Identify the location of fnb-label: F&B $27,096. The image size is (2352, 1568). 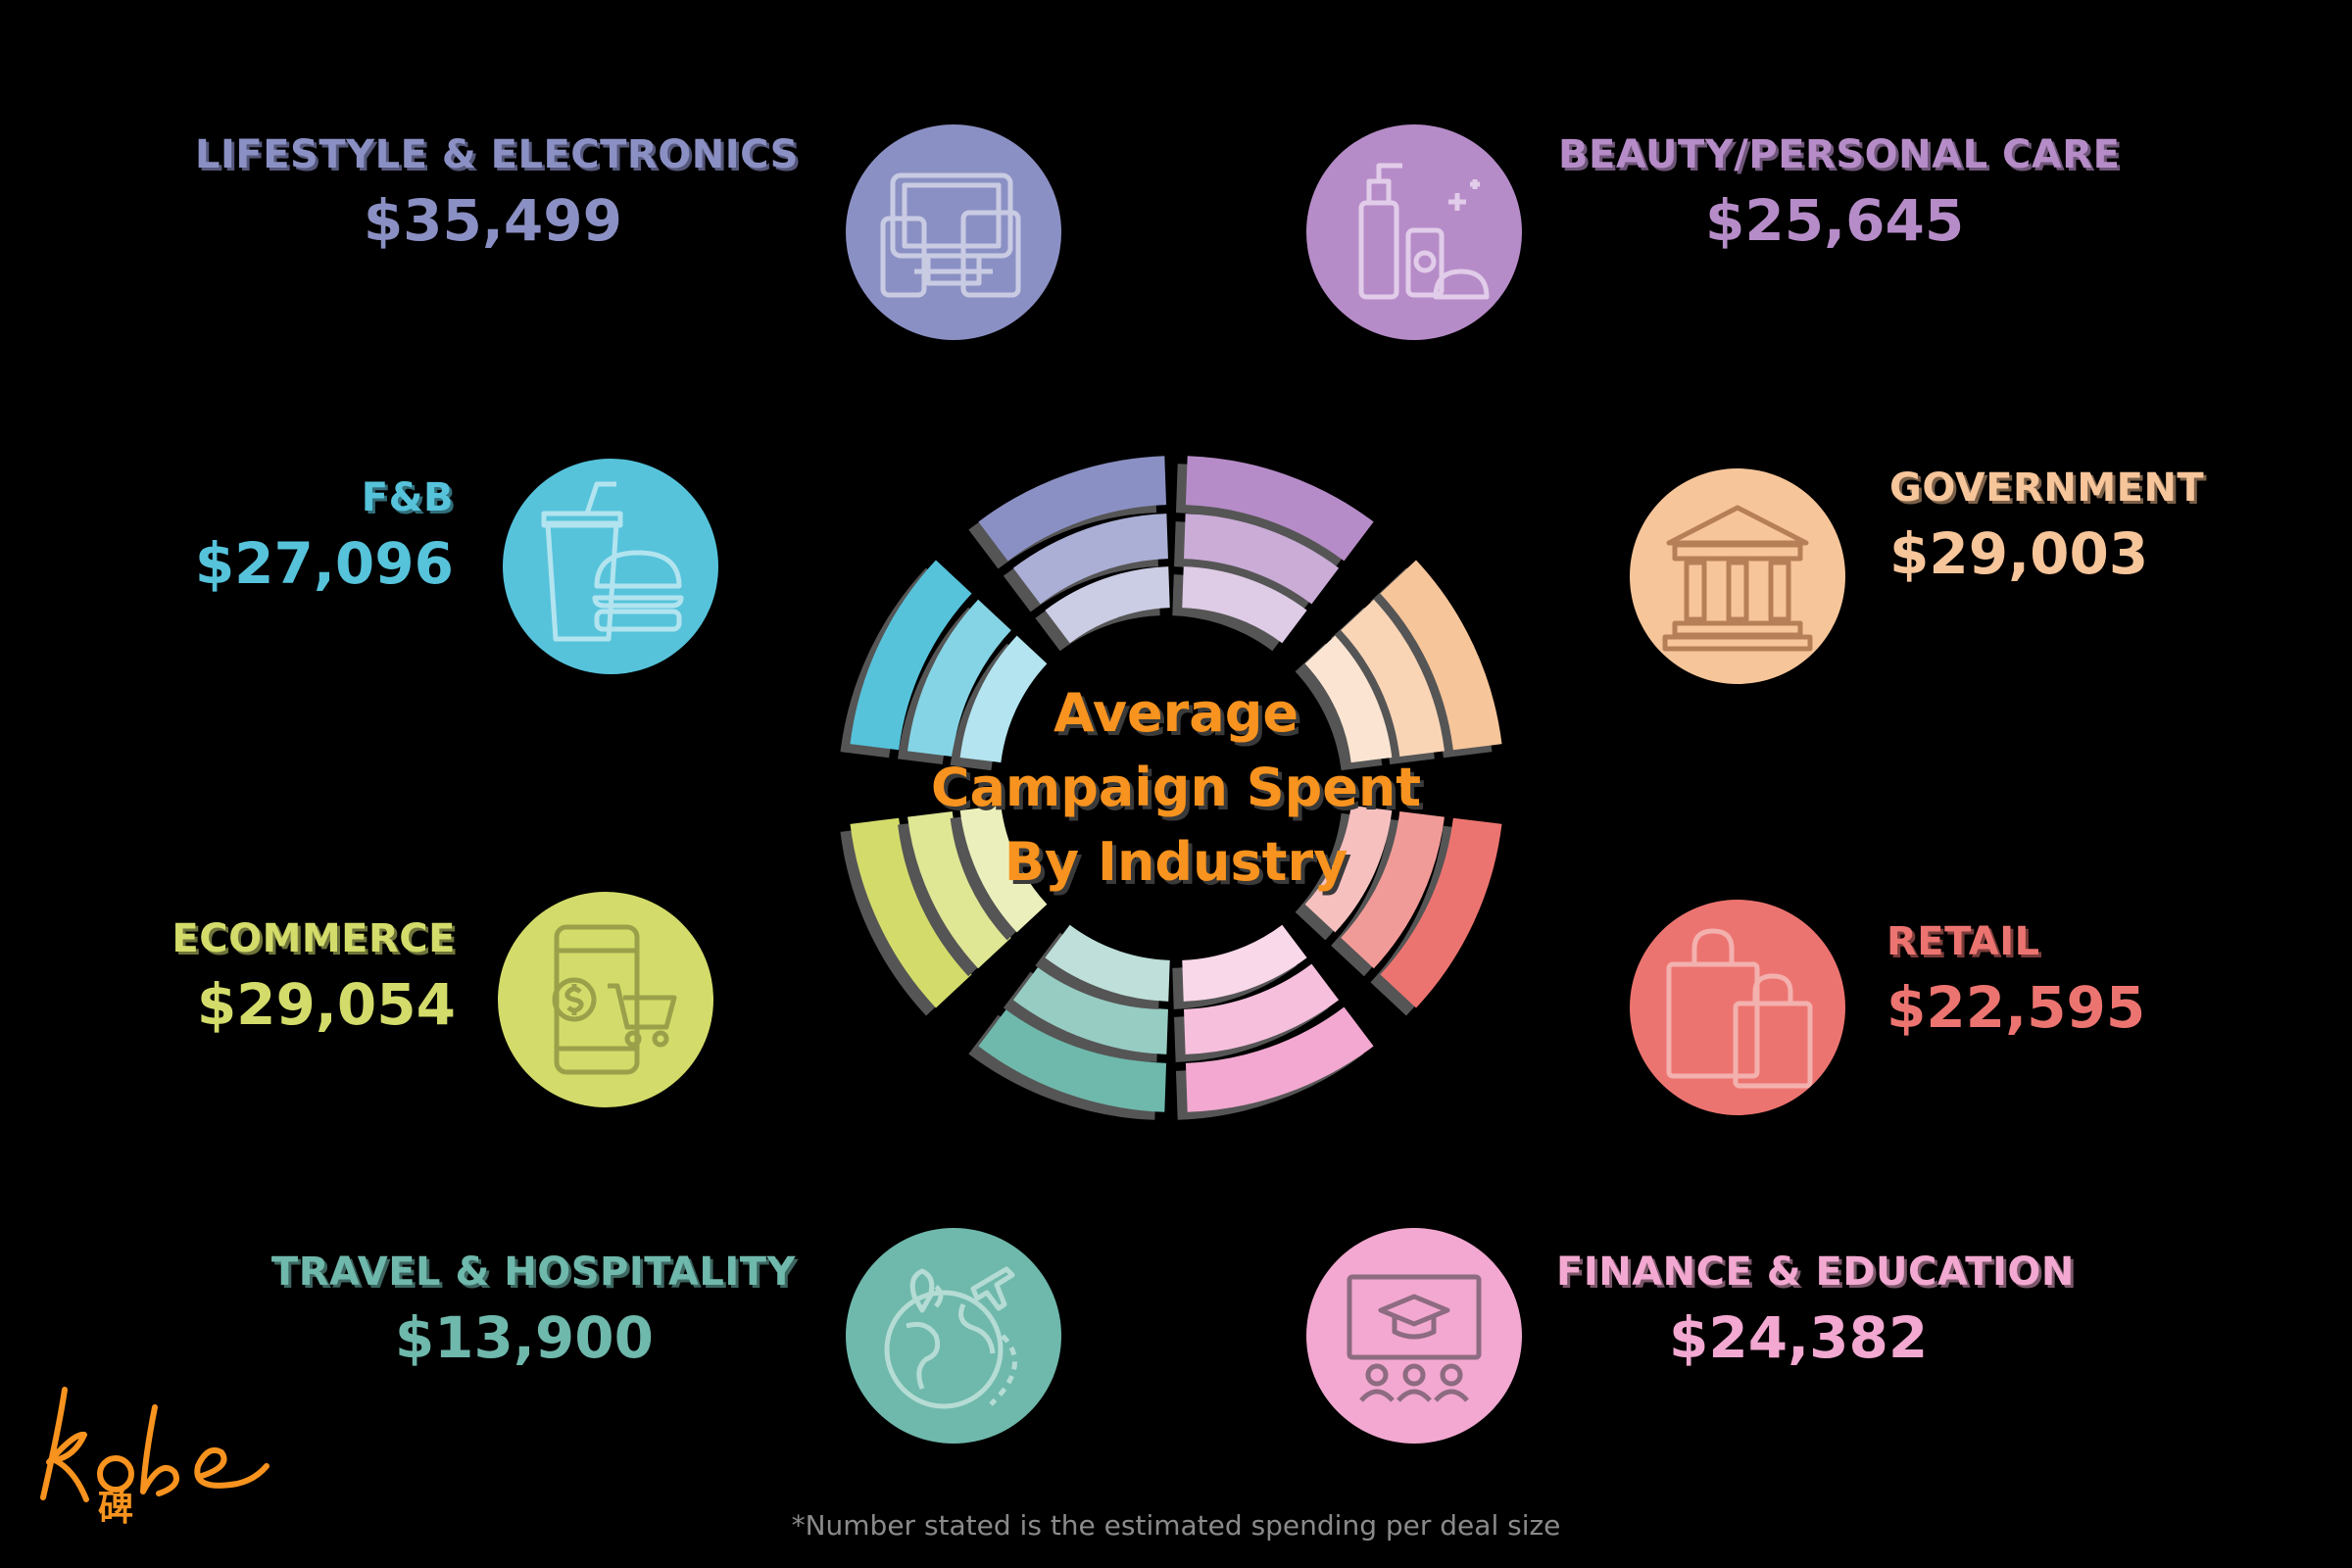
(324, 536).